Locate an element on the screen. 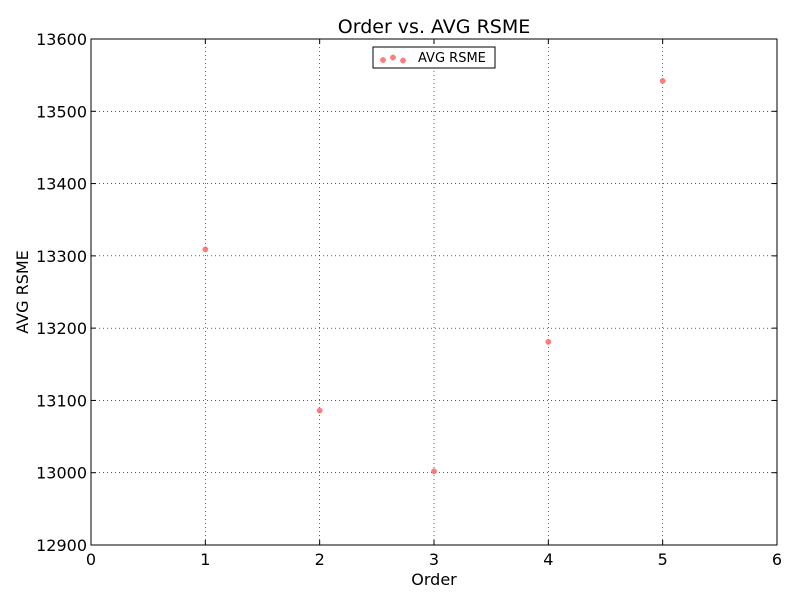  y-tick-label: 13200 is located at coordinates (61, 328).